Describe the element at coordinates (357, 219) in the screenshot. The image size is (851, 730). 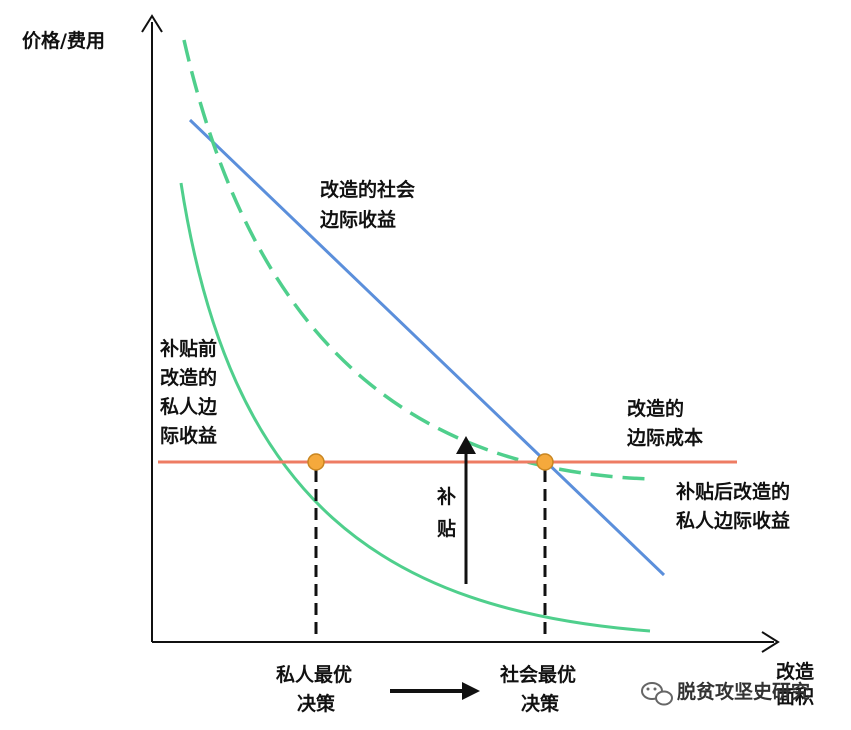
I see `social-mb-label-line-2: 边际收益` at that location.